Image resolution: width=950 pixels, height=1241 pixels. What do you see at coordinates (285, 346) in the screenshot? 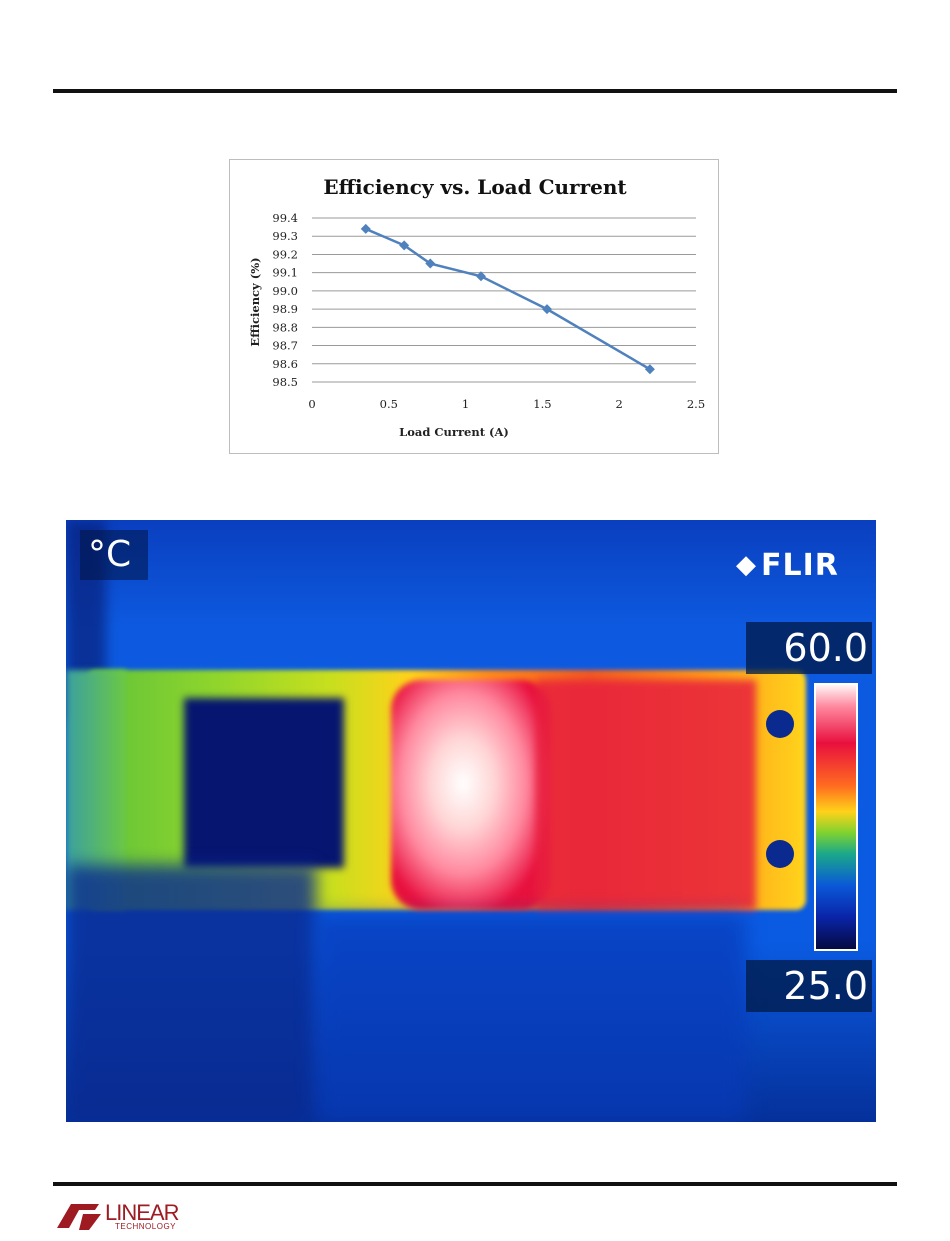
I see `y-tick-label: 98.7` at bounding box center [285, 346].